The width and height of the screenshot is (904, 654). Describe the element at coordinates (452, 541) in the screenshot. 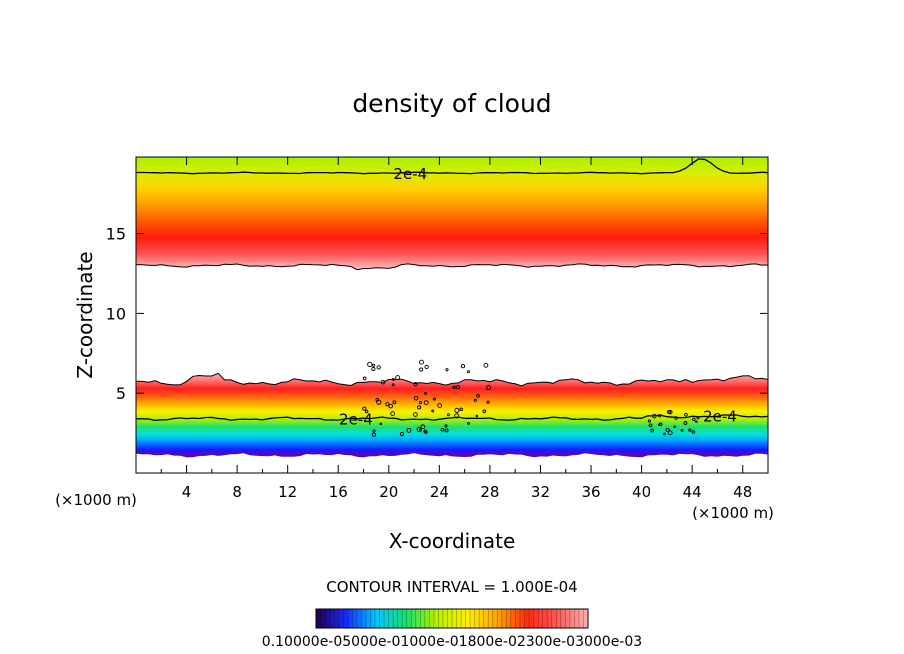

I see `x-axis-label: X-coordinate` at that location.